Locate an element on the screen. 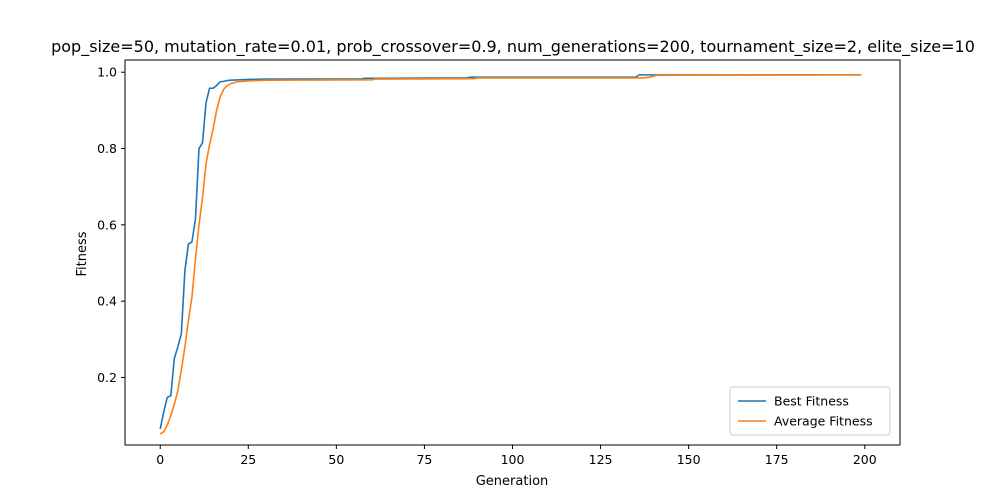 This screenshot has width=1000, height=500. legend: Best Fitness Average Fitness is located at coordinates (810, 411).